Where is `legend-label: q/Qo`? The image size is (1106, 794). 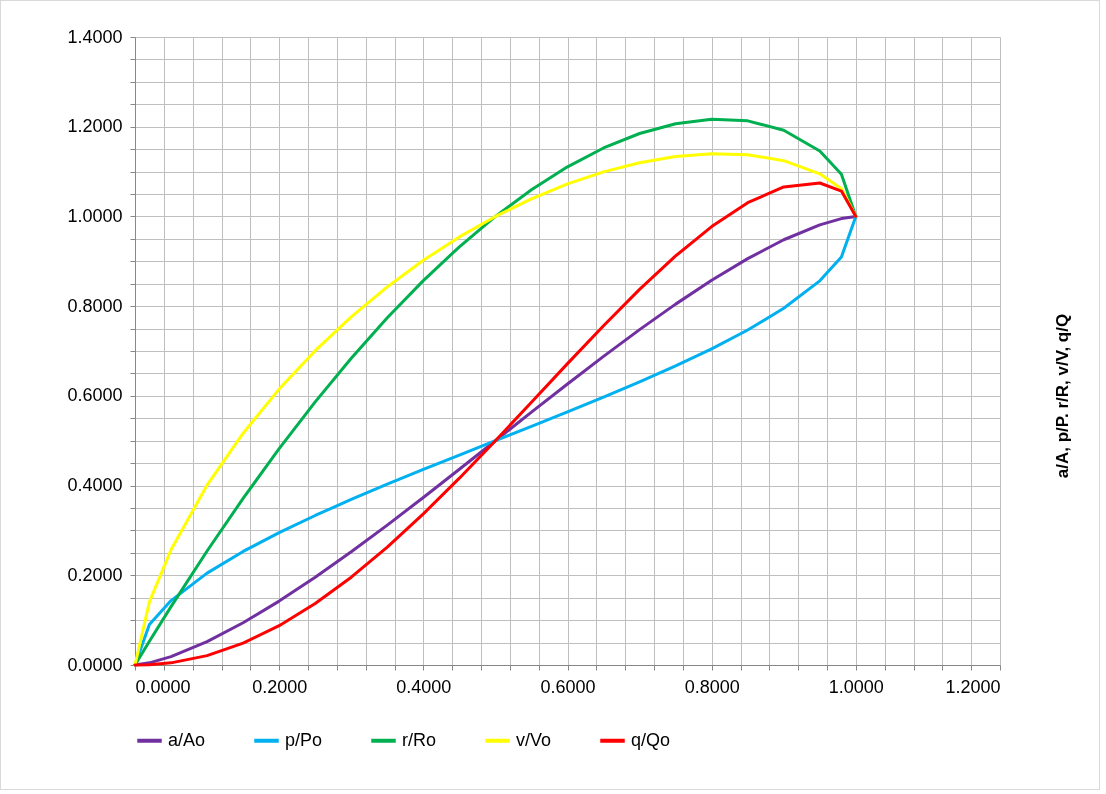 legend-label: q/Qo is located at coordinates (651, 739).